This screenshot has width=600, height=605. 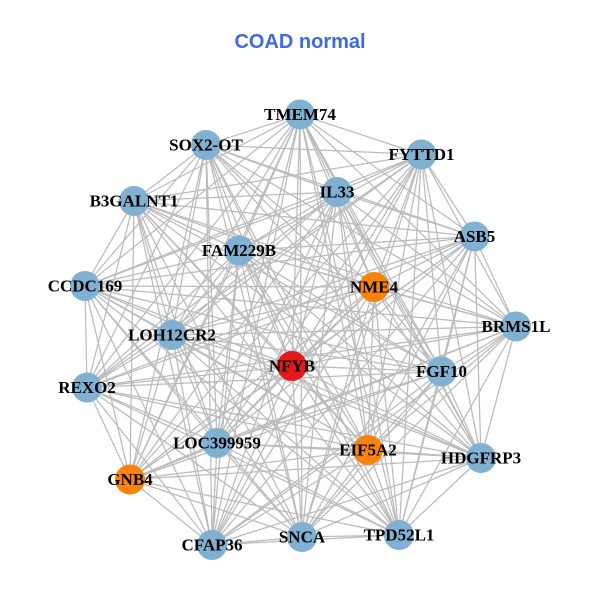 I want to click on svg-text: TPD52L1, so click(x=399, y=535).